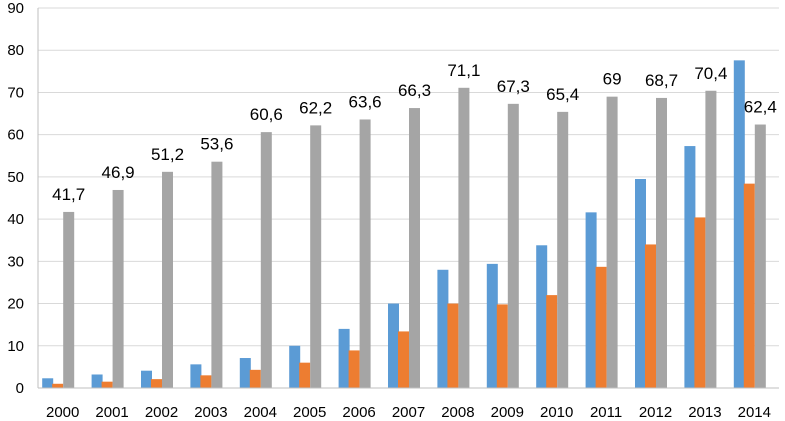 The image size is (785, 421). Describe the element at coordinates (15, 135) in the screenshot. I see `y-tick-label: 60` at that location.